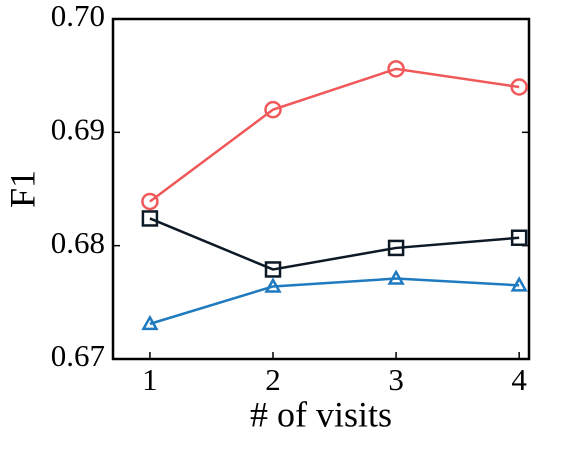 This screenshot has width=566, height=460. Describe the element at coordinates (273, 379) in the screenshot. I see `x-tick-label: 2` at that location.